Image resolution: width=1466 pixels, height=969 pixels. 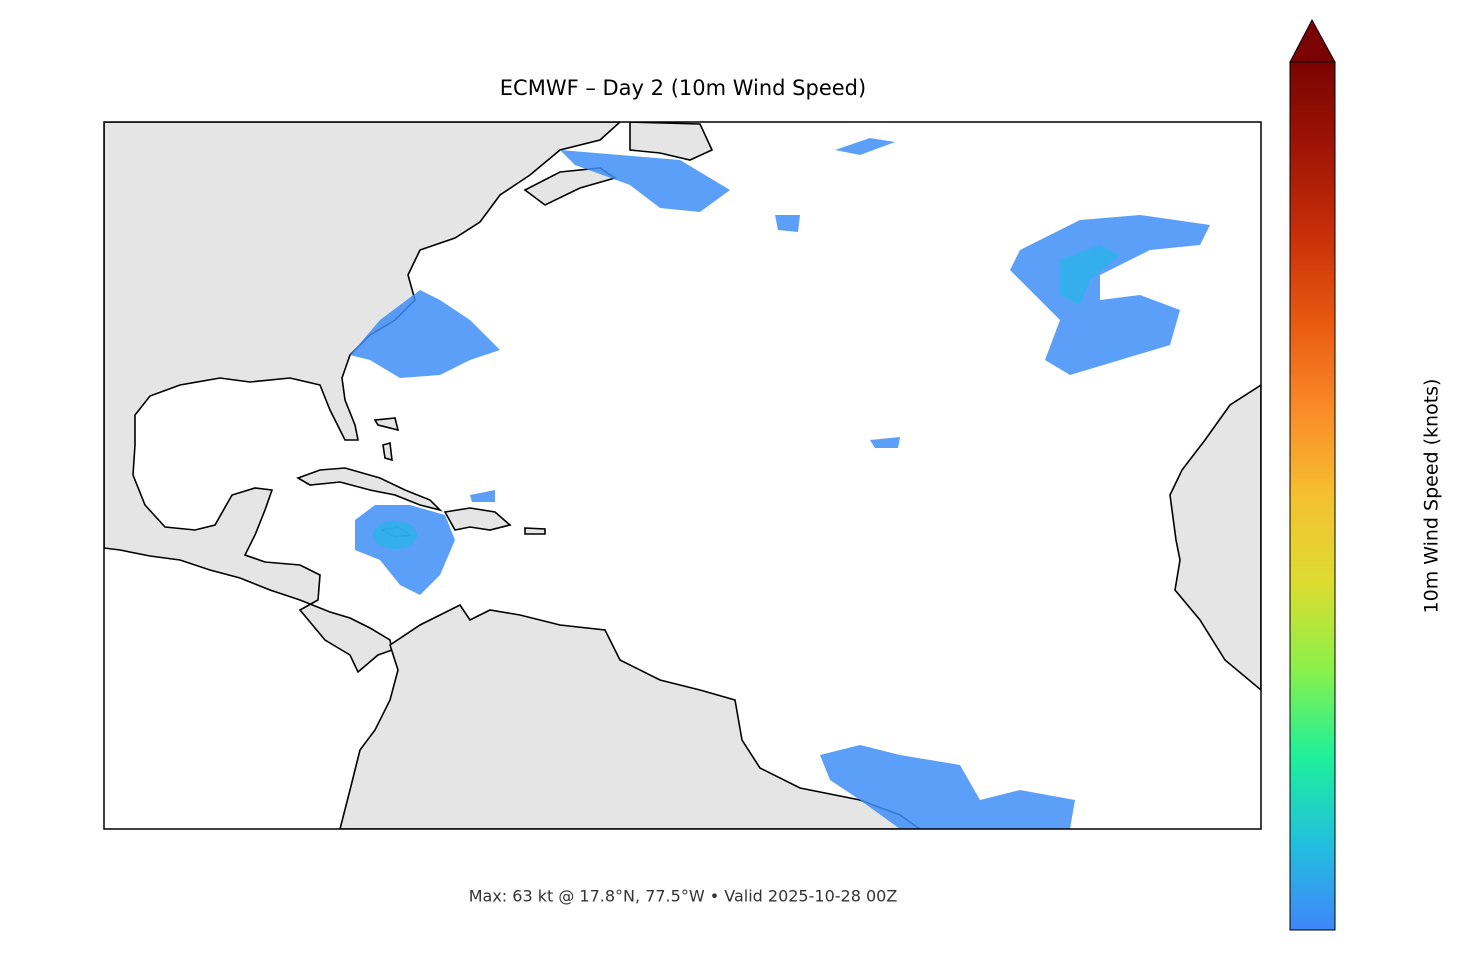 I want to click on cuba, so click(x=369, y=489).